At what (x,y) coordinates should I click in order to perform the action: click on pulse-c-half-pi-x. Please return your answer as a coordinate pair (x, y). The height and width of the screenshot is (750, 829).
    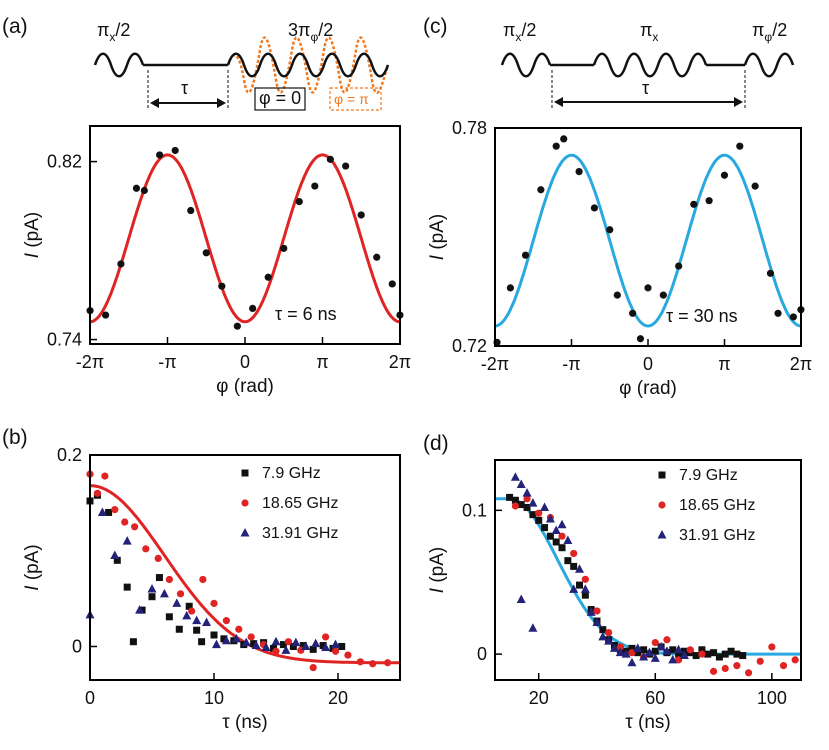
    Looking at the image, I should click on (526, 65).